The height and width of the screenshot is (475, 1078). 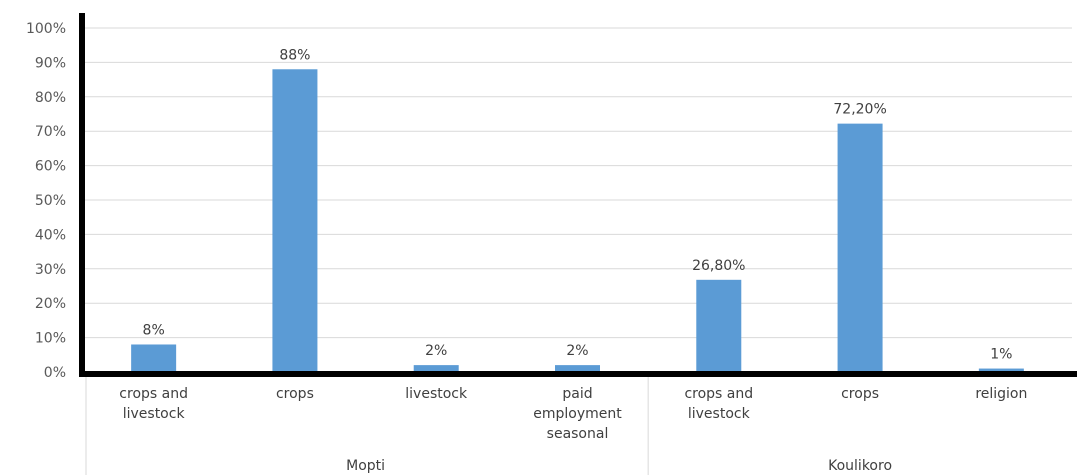 What do you see at coordinates (1001, 394) in the screenshot?
I see `category-label: religion` at bounding box center [1001, 394].